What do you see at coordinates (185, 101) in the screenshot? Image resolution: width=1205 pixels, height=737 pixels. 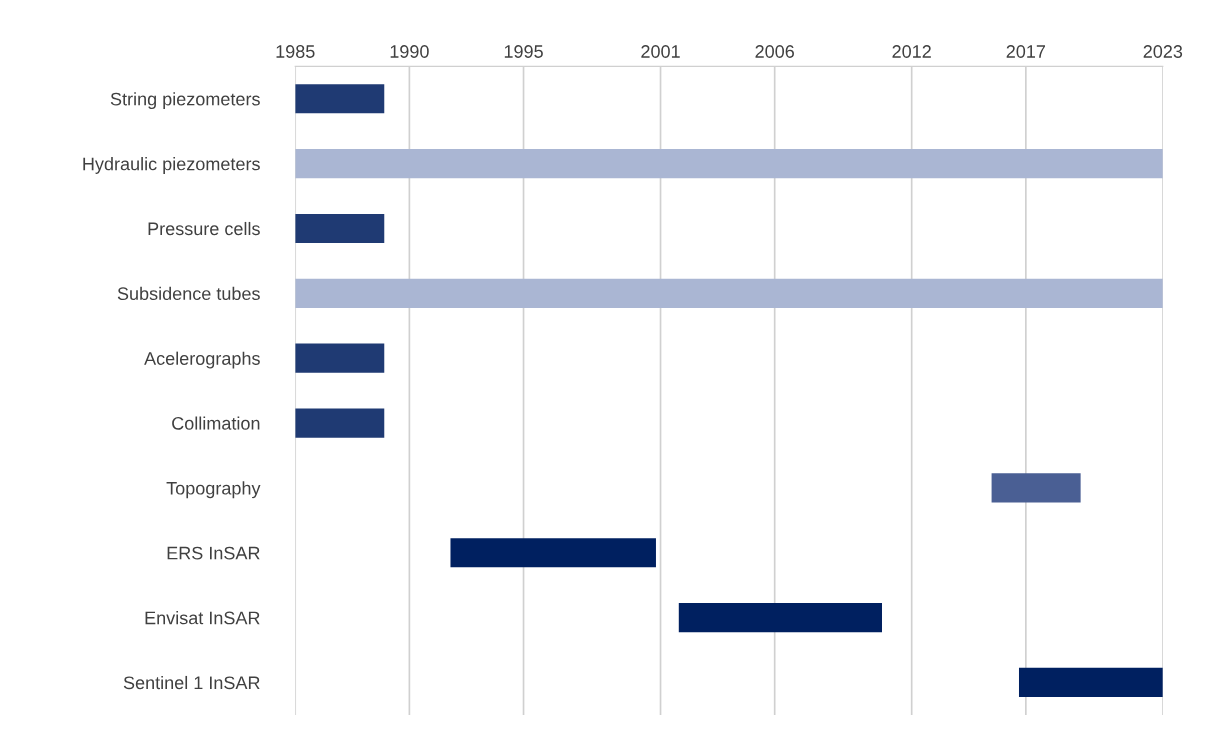 I see `y-tick-label: String piezometers` at bounding box center [185, 101].